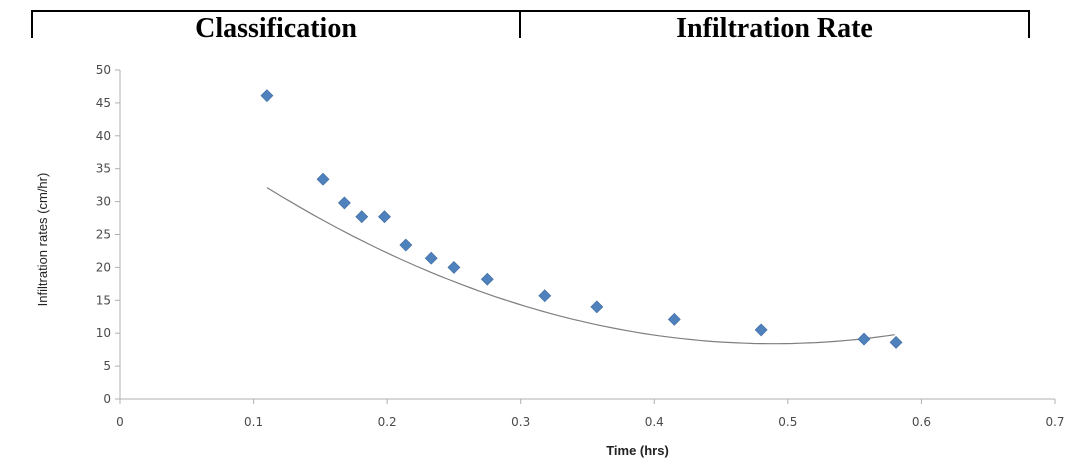 The image size is (1089, 459). What do you see at coordinates (120, 422) in the screenshot?
I see `x-tick-label: 0` at bounding box center [120, 422].